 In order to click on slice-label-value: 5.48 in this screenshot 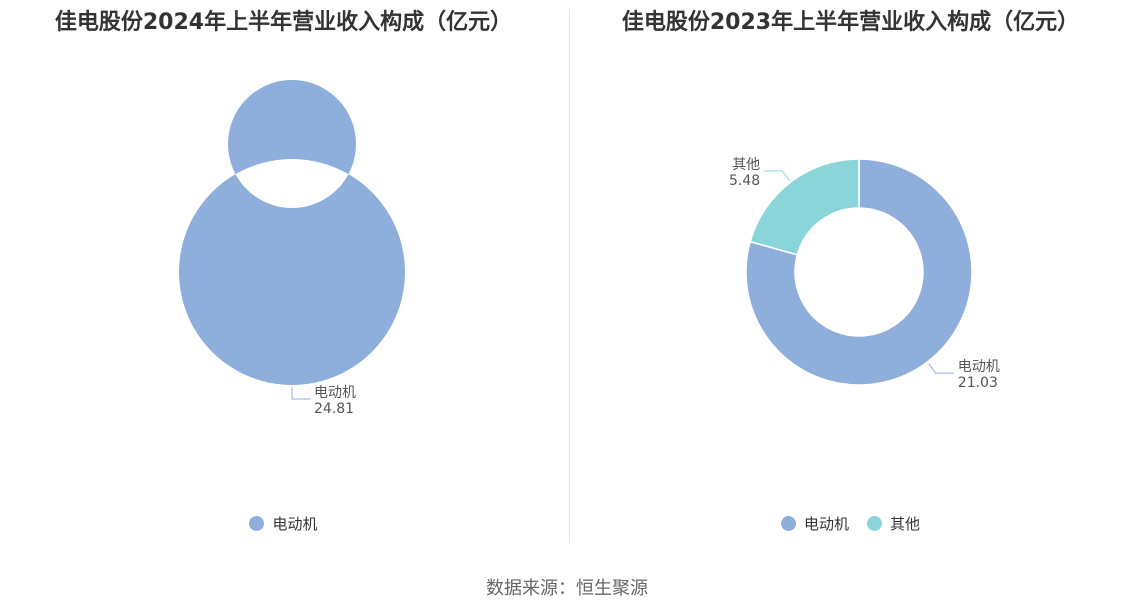, I will do `click(744, 181)`.